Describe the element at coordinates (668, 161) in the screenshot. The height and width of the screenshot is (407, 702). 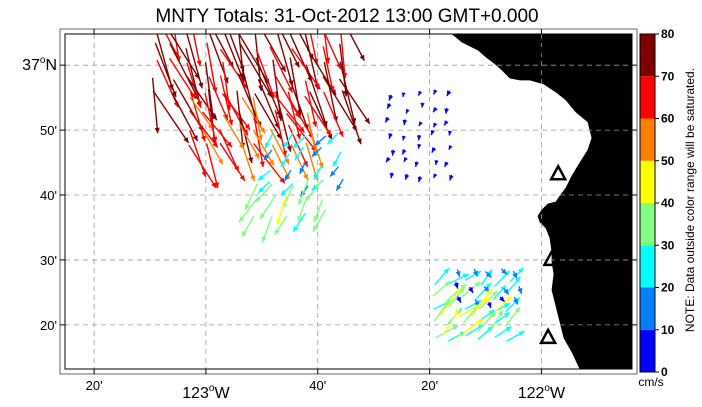
I see `colorbar-tick-label: 50` at that location.